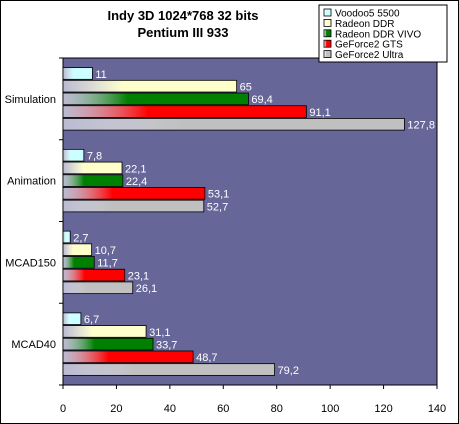 The width and height of the screenshot is (459, 424). What do you see at coordinates (31, 182) in the screenshot?
I see `category-label-animation: Animation` at bounding box center [31, 182].